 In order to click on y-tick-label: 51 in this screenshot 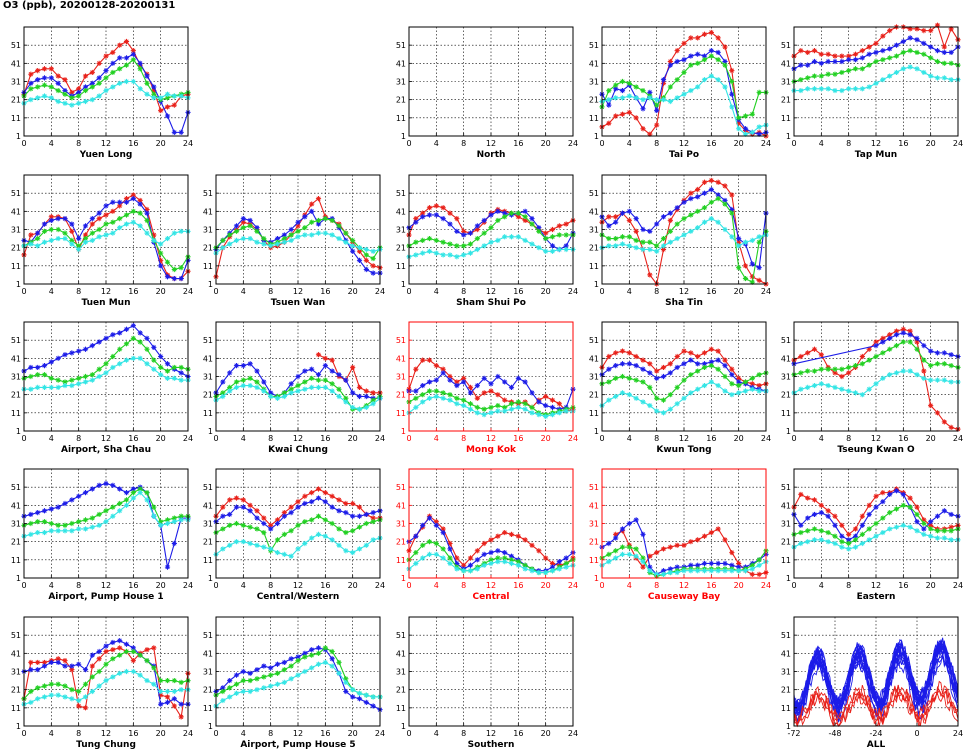, I will do `click(401, 635)`.